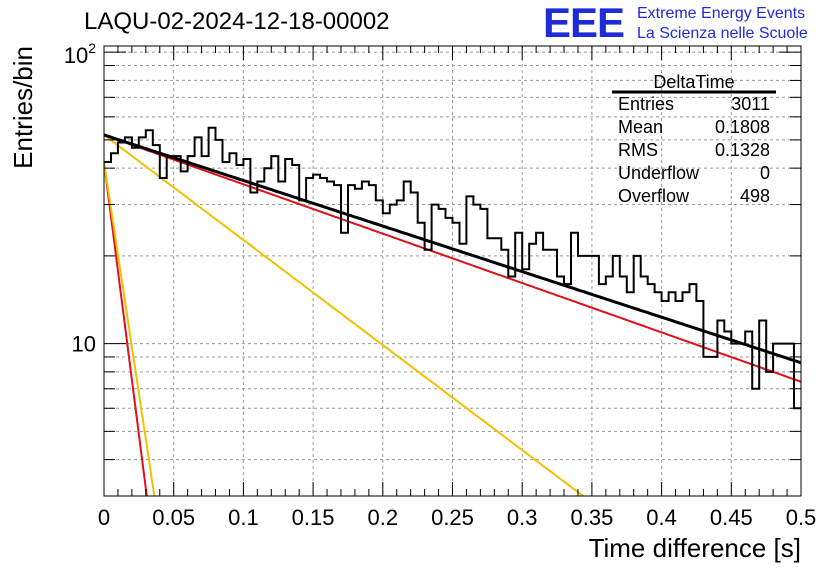 The height and width of the screenshot is (572, 836). What do you see at coordinates (173, 517) in the screenshot?
I see `x-tick-label: 0.05` at bounding box center [173, 517].